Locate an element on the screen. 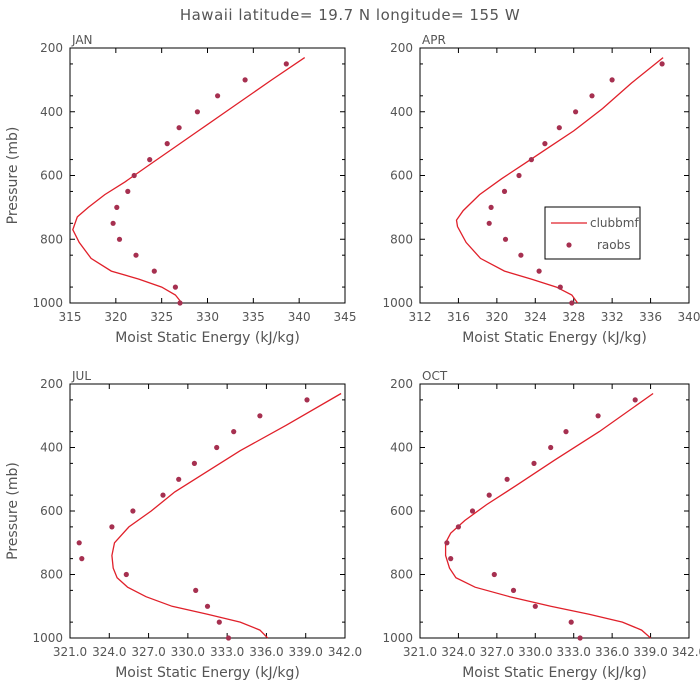  panel-label: JUL is located at coordinates (81, 376).